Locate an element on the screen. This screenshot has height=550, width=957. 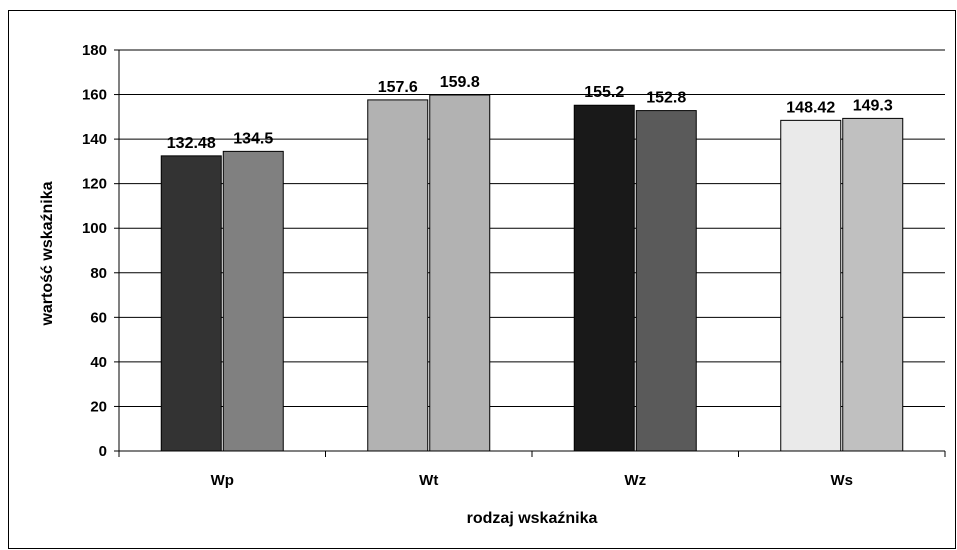
y-tick-label: 180 is located at coordinates (94, 50).